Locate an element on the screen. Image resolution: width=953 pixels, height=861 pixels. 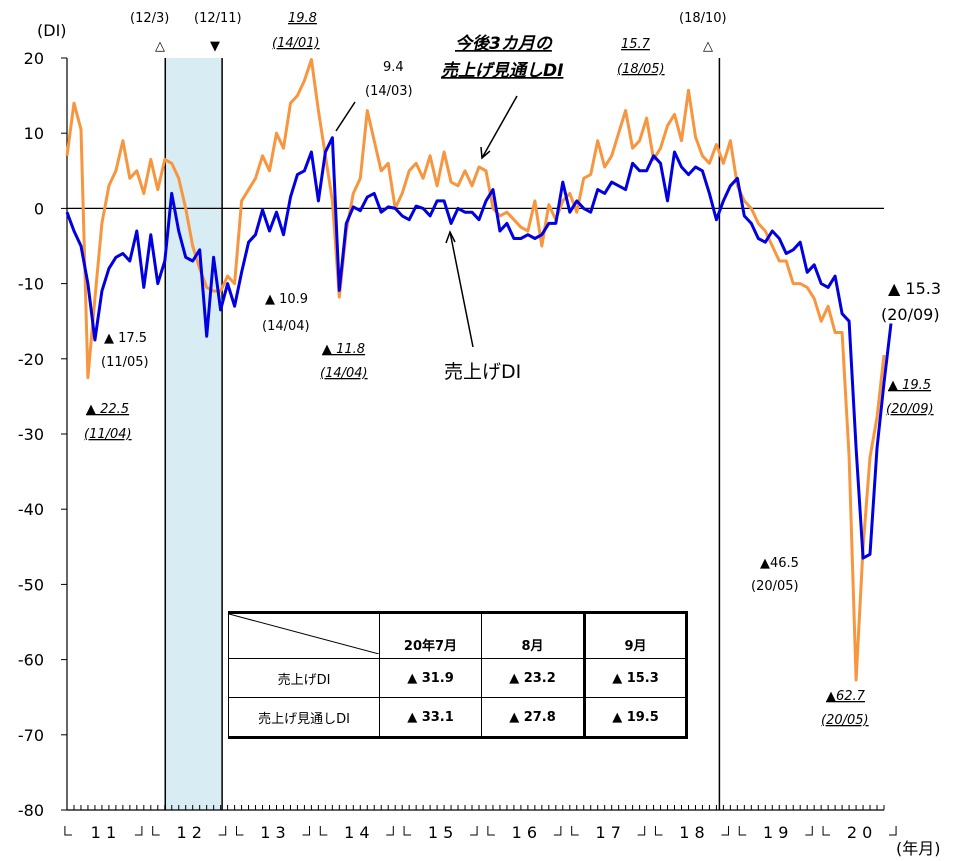
table-corner-cell is located at coordinates (304, 635).